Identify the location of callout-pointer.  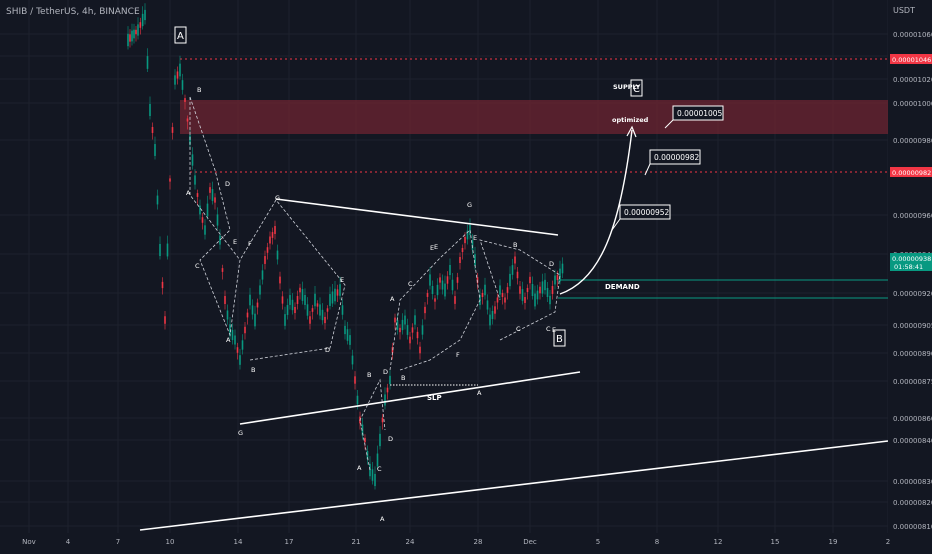
(647, 169).